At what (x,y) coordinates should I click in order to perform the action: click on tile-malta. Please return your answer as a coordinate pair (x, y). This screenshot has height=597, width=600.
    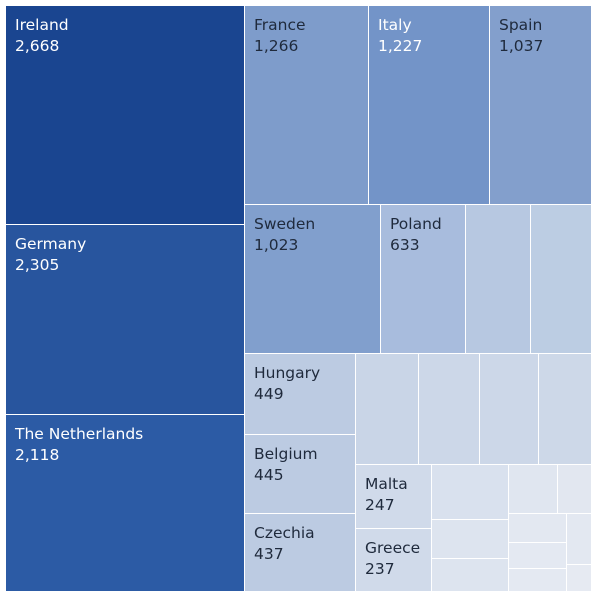
    Looking at the image, I should click on (393, 496).